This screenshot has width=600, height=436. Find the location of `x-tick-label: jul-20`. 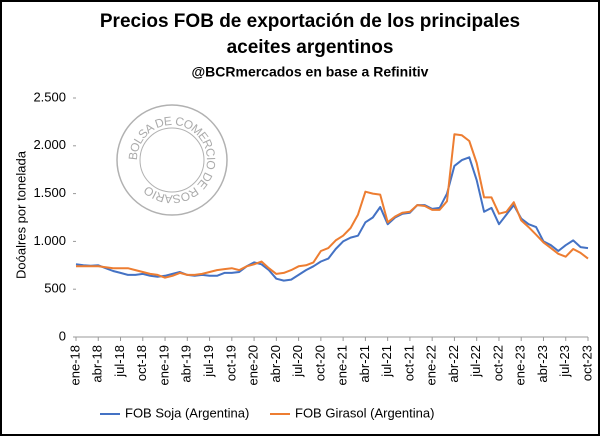

x-tick-label: jul-20 is located at coordinates (297, 361).